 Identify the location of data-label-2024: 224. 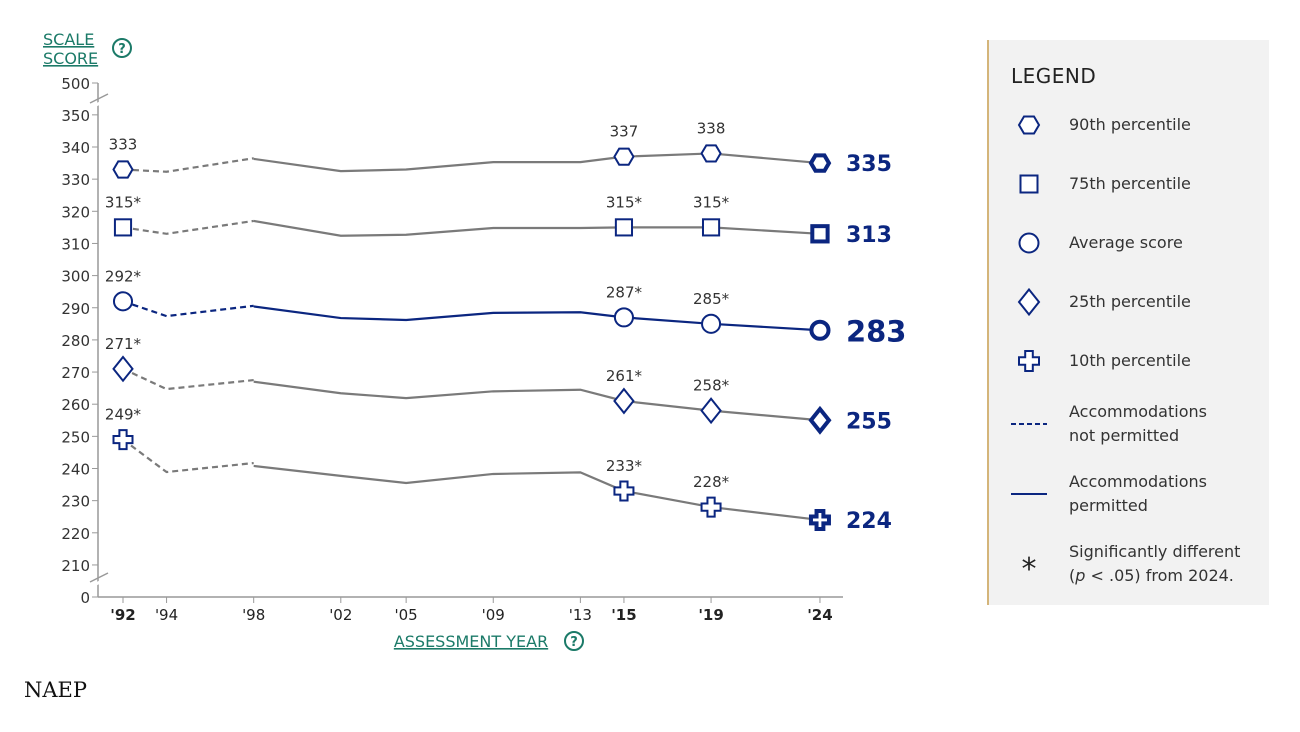
(869, 521).